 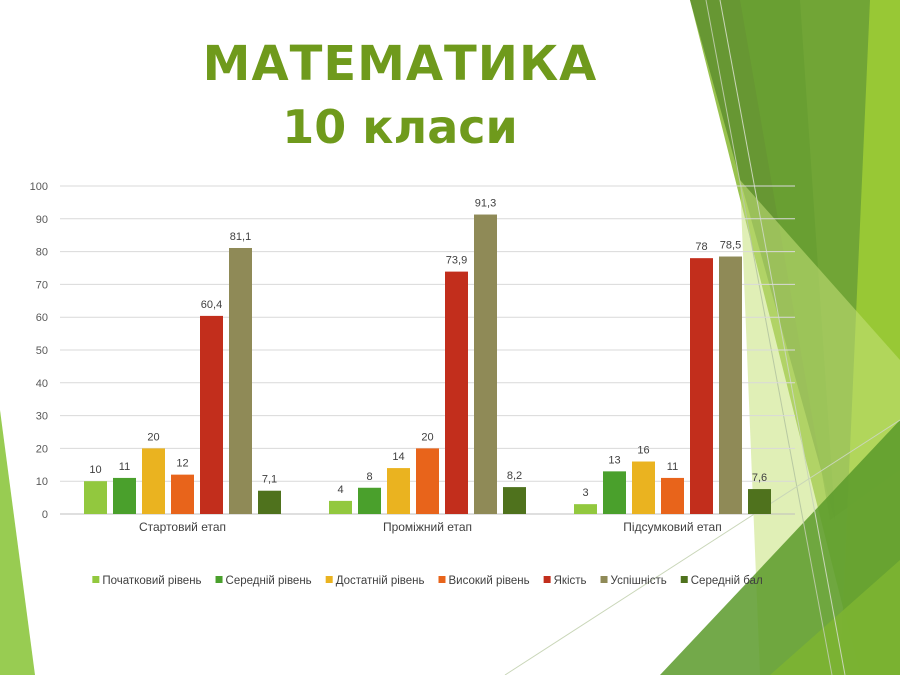 I want to click on data-label: 8,2, so click(x=514, y=476).